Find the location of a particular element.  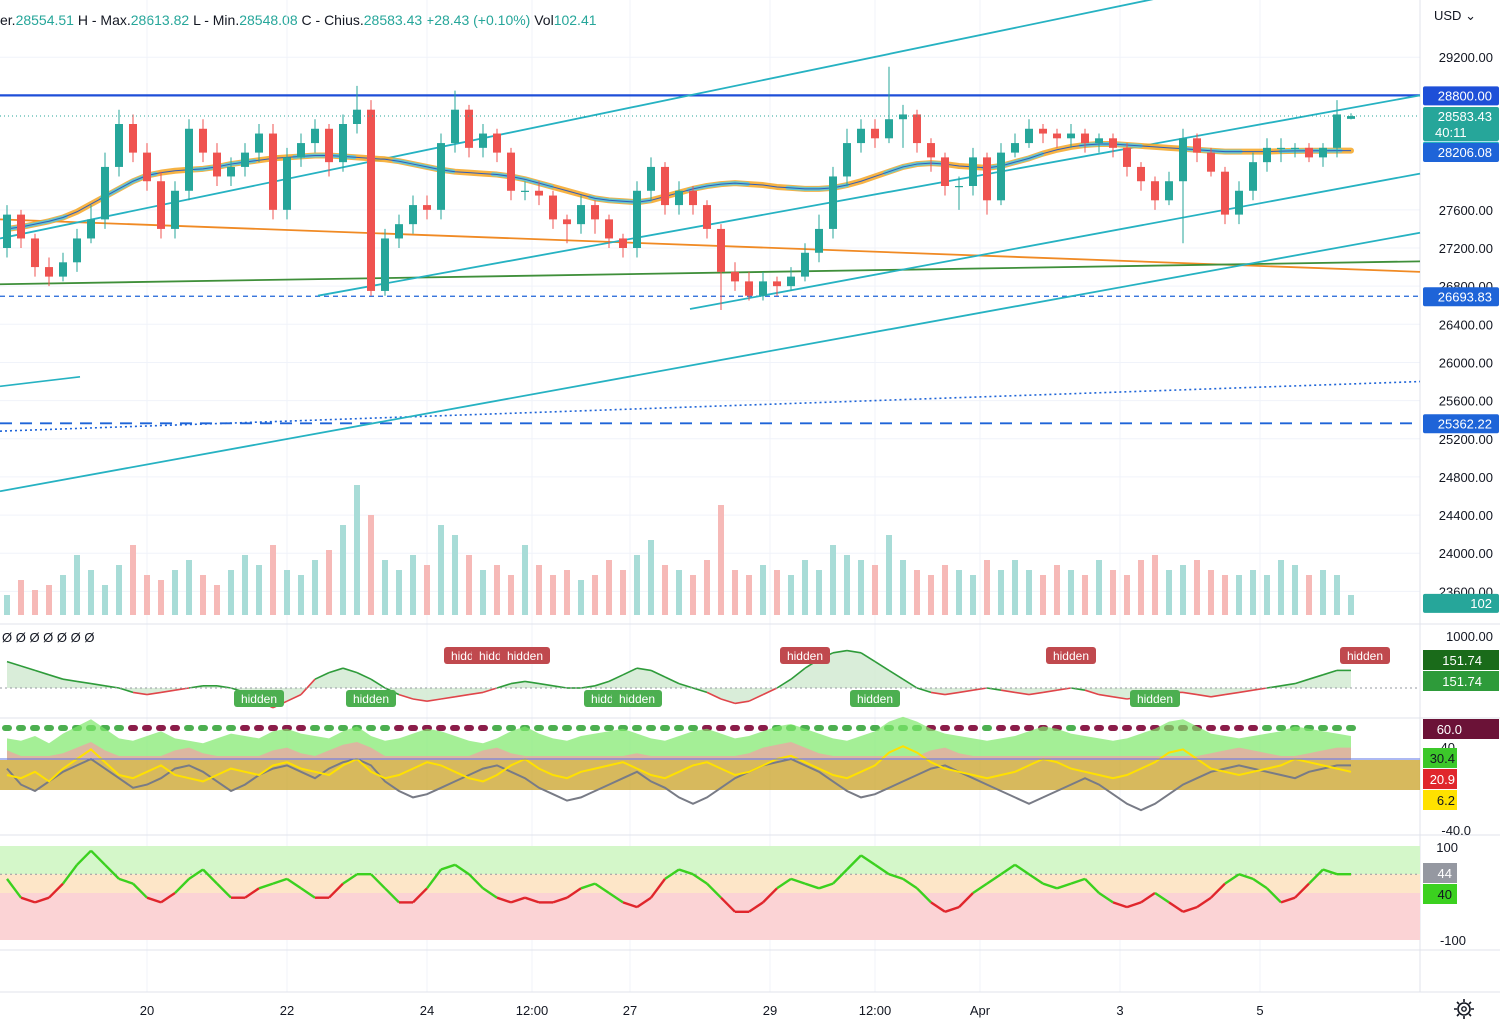

gear-icon is located at coordinates (1464, 1009).